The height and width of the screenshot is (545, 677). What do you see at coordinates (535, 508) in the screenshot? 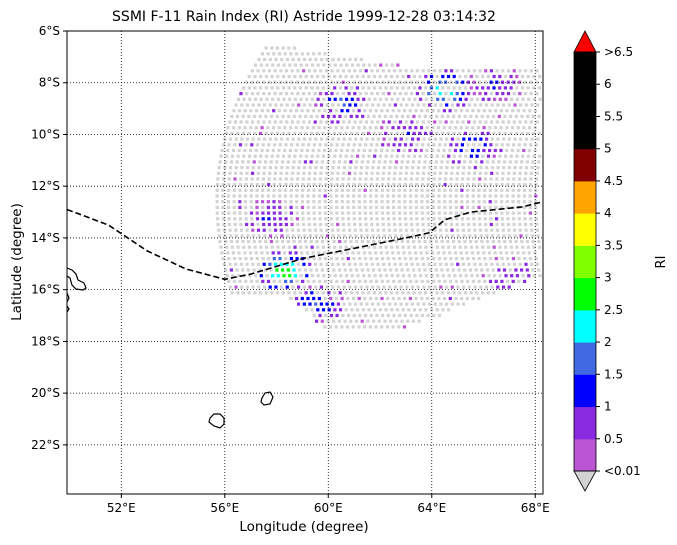
I see `x-tick-label: 68°E` at bounding box center [535, 508].